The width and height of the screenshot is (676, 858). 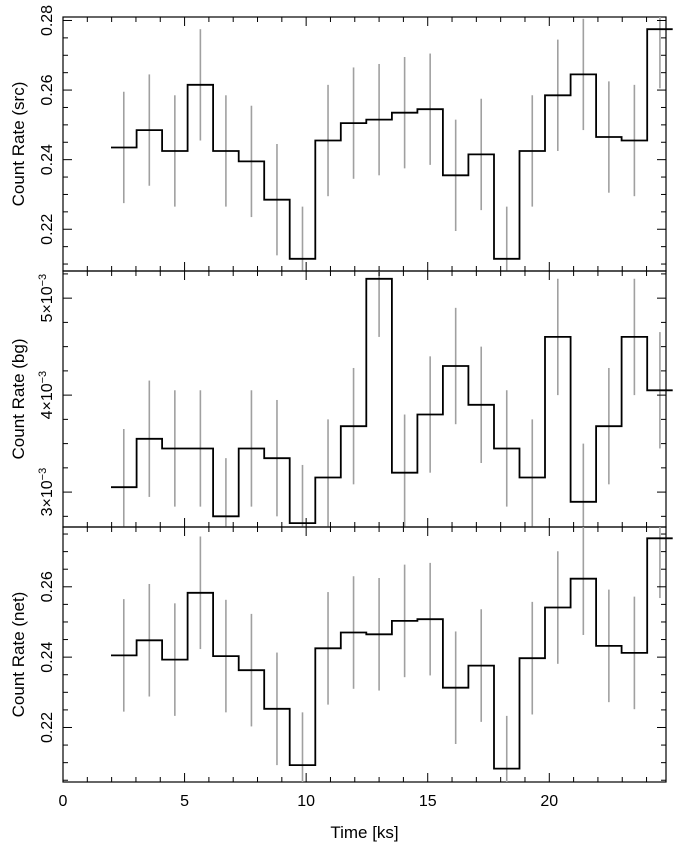 I want to click on x-tick-label: 20, so click(x=549, y=801).